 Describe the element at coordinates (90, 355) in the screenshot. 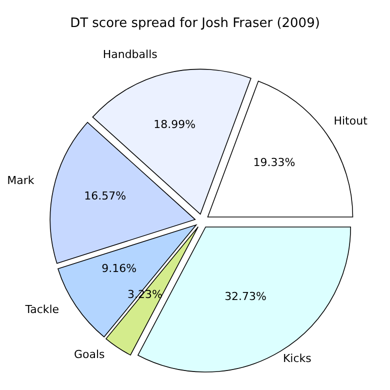

I see `slice-label: Goals` at that location.